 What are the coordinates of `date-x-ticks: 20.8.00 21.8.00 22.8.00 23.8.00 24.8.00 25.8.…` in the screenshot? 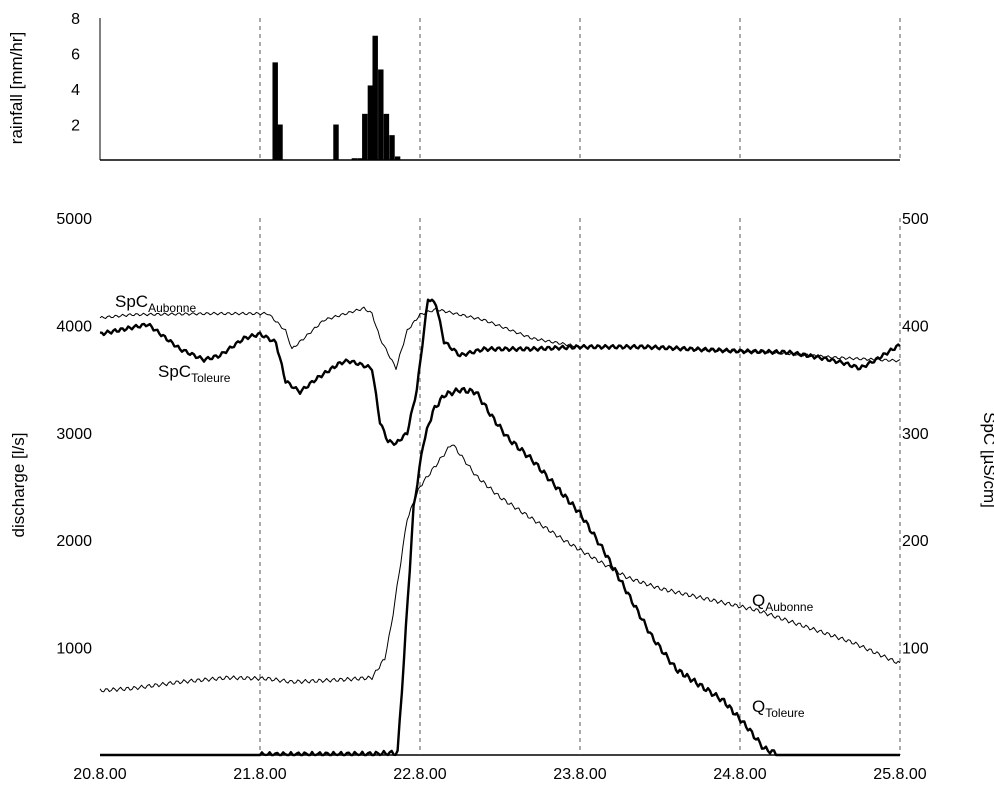 It's located at (499, 774).